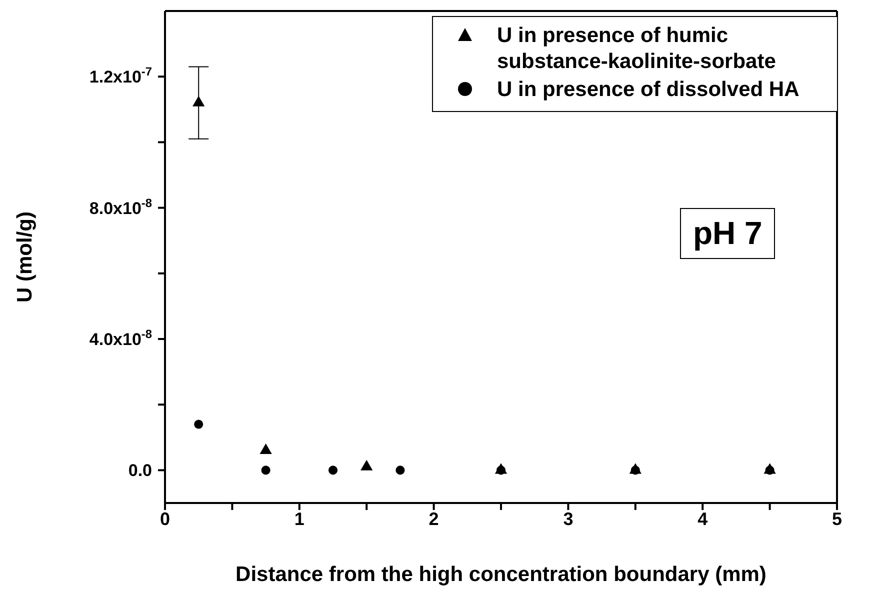  Describe the element at coordinates (501, 574) in the screenshot. I see `x-axis-title: Distance from the high concentration boundary (mm)` at that location.